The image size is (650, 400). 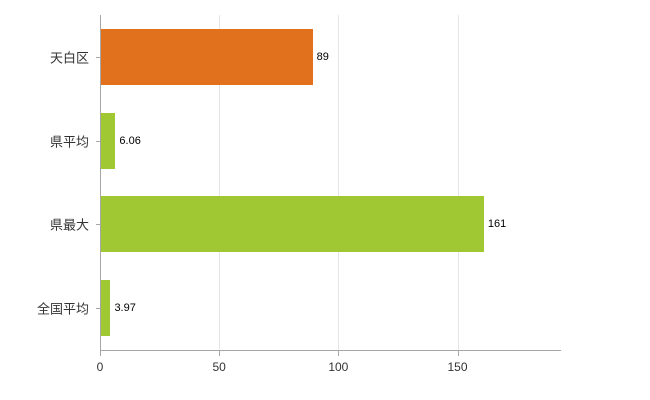 What do you see at coordinates (219, 367) in the screenshot?
I see `x-axis-tick-label: 50` at bounding box center [219, 367].